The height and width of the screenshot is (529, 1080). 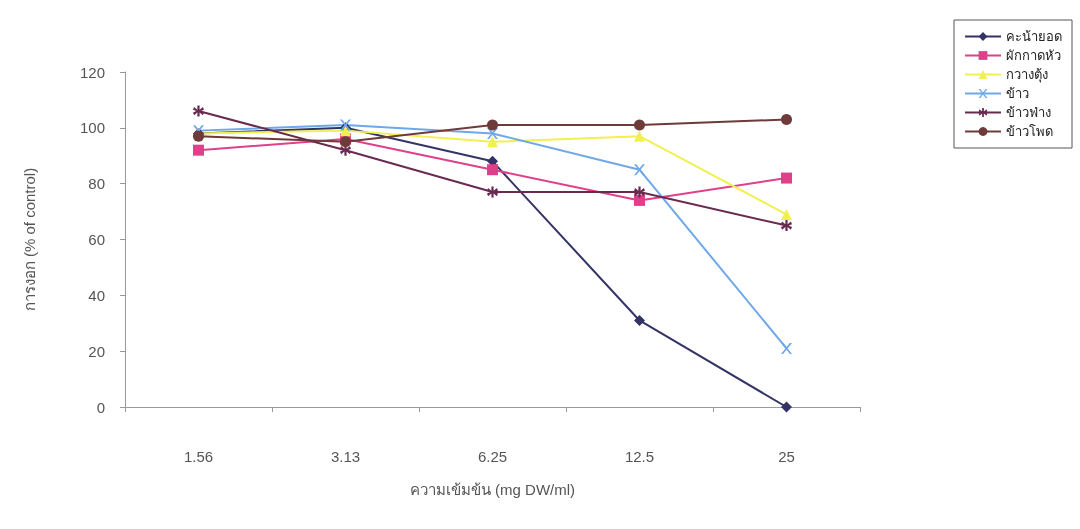 I want to click on y-tick-label: 40, so click(x=96, y=295).